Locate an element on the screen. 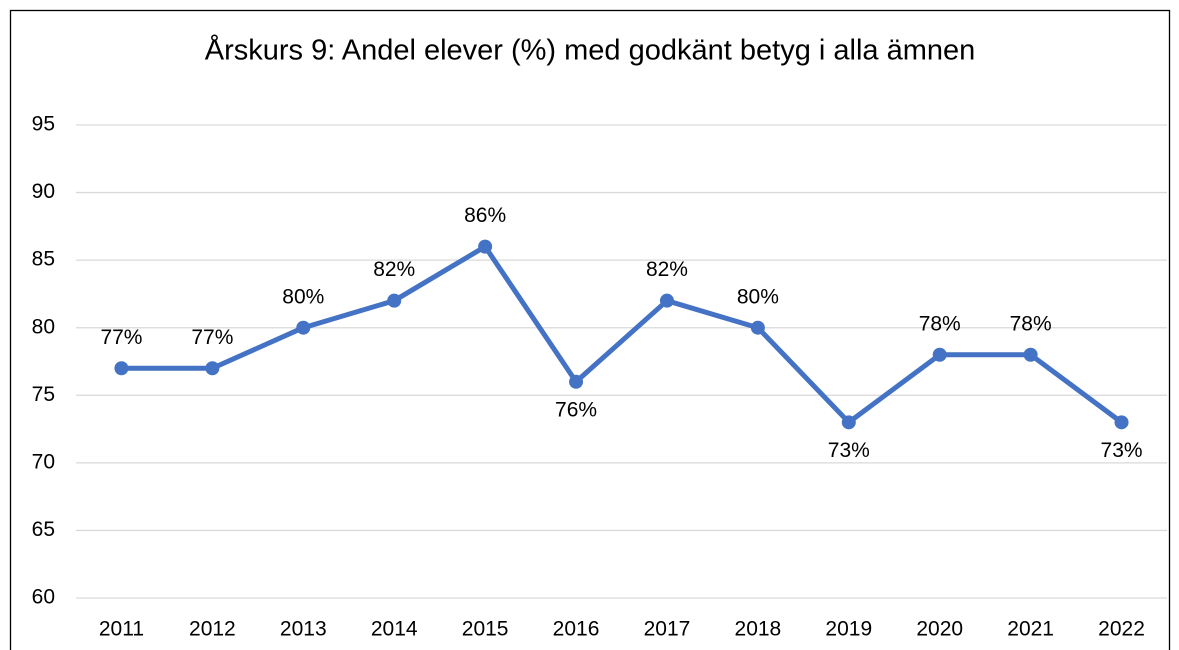 The image size is (1179, 650). y-tick-label: 60 is located at coordinates (43, 597).